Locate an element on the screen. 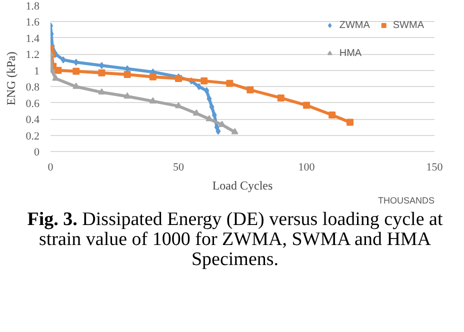 The width and height of the screenshot is (464, 332). y-tick-label: 1.6 is located at coordinates (33, 22).